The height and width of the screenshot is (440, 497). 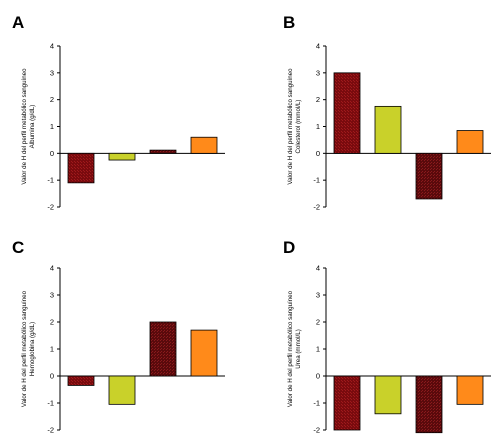 I want to click on panel-letter: C, so click(x=18, y=247).